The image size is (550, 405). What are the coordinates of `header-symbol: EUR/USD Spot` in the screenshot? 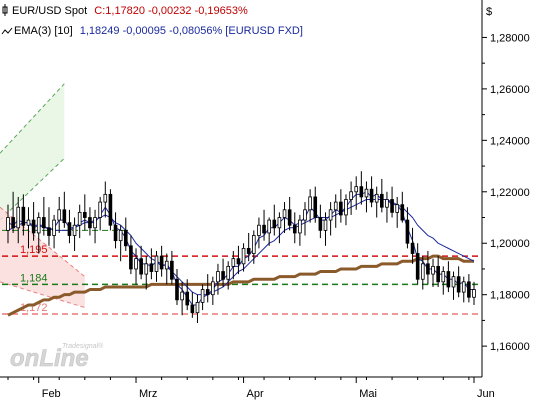 It's located at (49, 11).